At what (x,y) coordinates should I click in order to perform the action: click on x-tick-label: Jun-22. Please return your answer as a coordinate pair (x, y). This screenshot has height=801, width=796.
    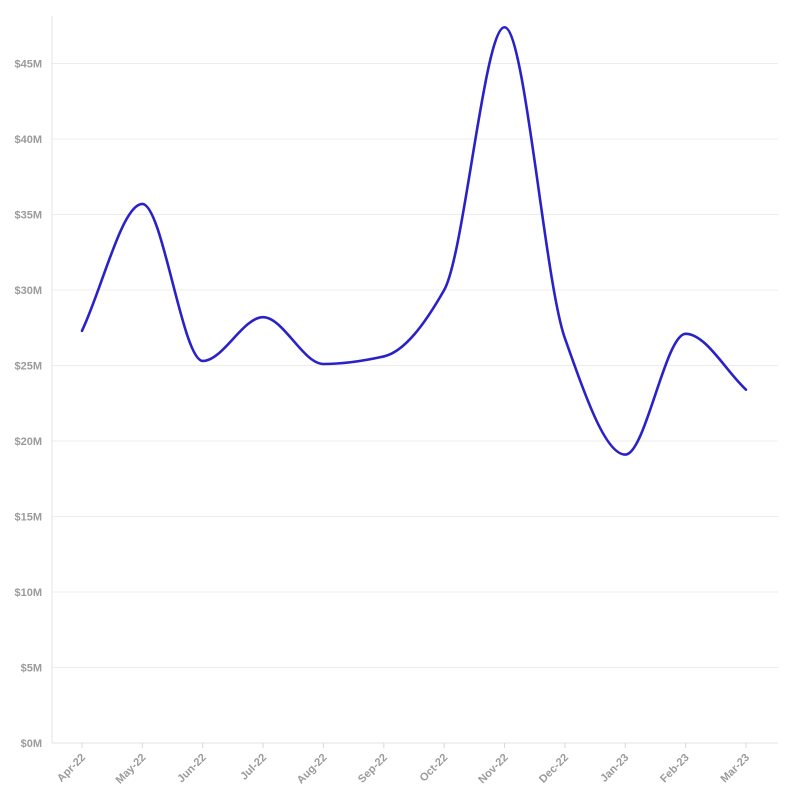
    Looking at the image, I should click on (192, 769).